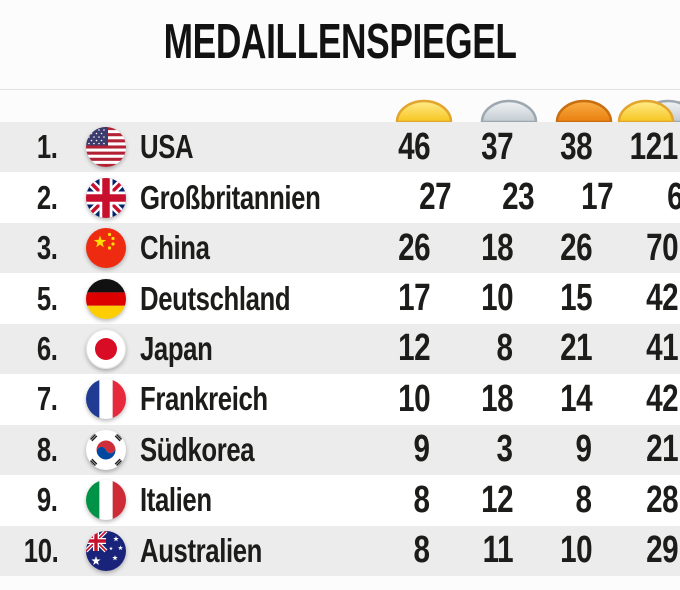 This screenshot has height=590, width=680. I want to click on gold-count: 10, so click(414, 398).